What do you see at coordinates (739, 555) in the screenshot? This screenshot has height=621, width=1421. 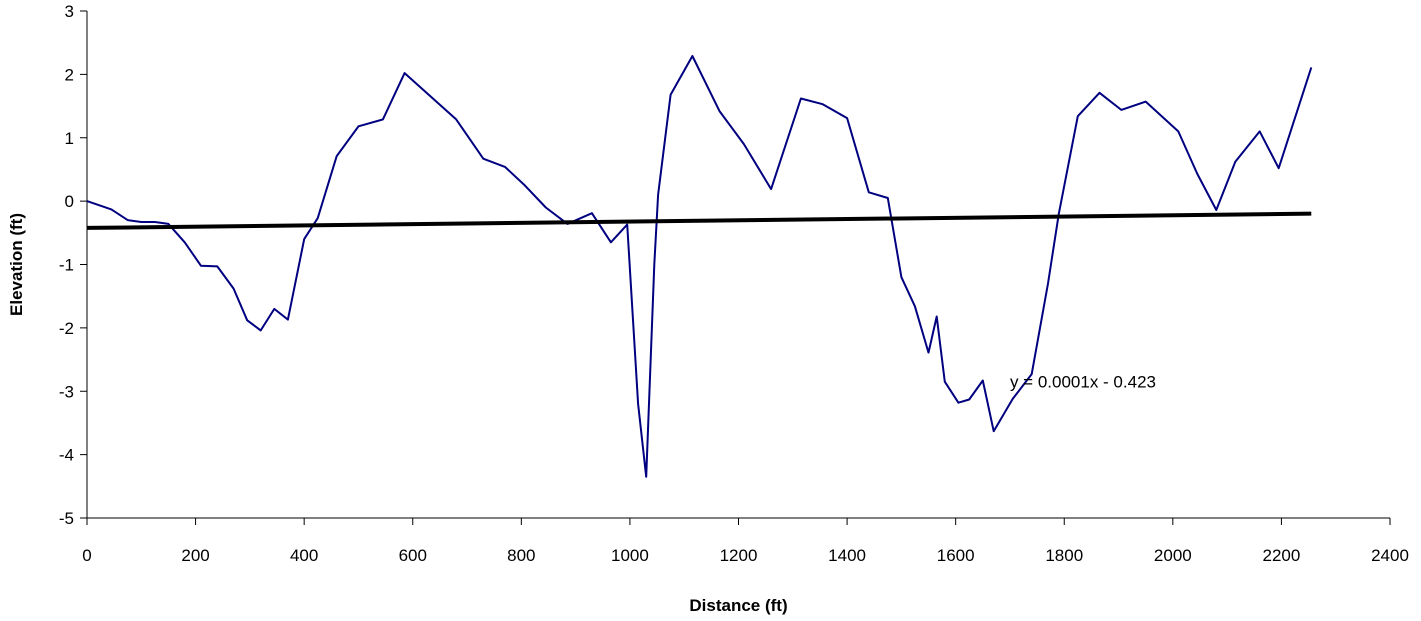 I see `x-tick-label: 1200` at bounding box center [739, 555].